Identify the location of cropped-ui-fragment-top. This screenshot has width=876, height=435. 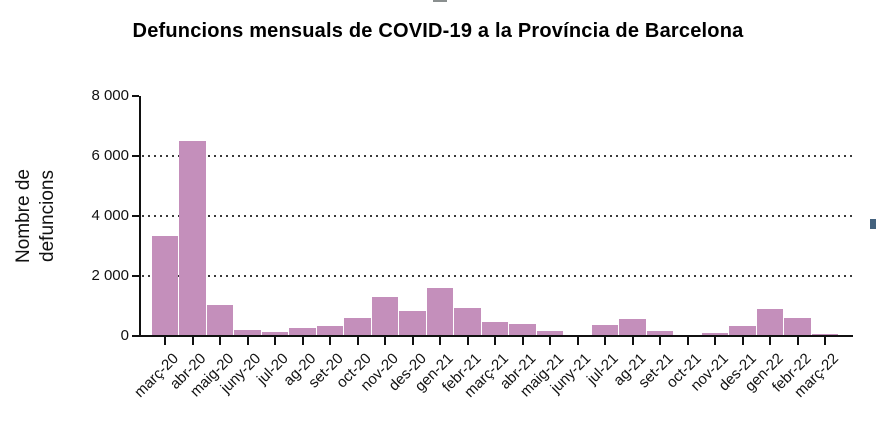
(440, 1).